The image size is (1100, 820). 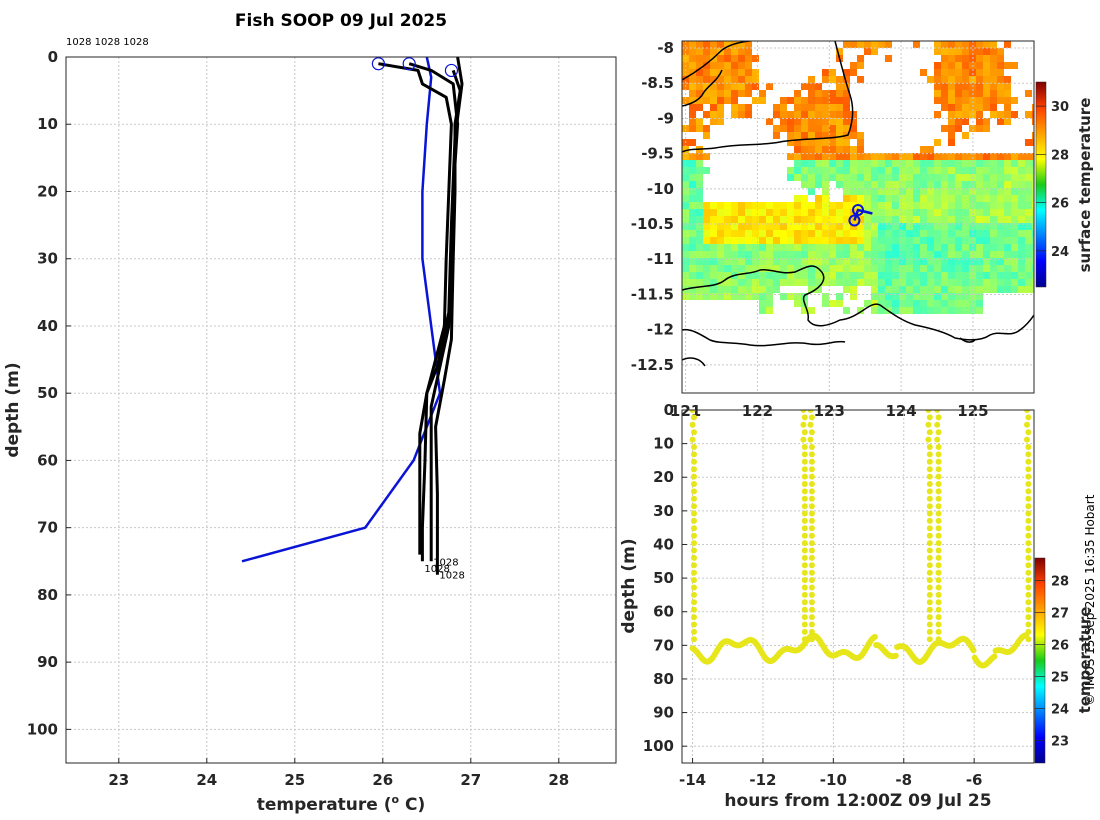 I want to click on y-tick-label: 50, so click(x=663, y=578).